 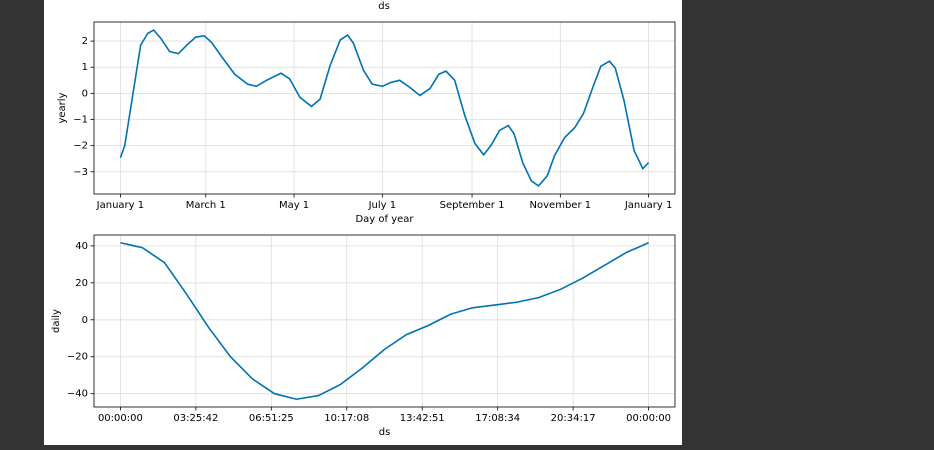 I want to click on x-tick-label: July 1, so click(x=382, y=205).